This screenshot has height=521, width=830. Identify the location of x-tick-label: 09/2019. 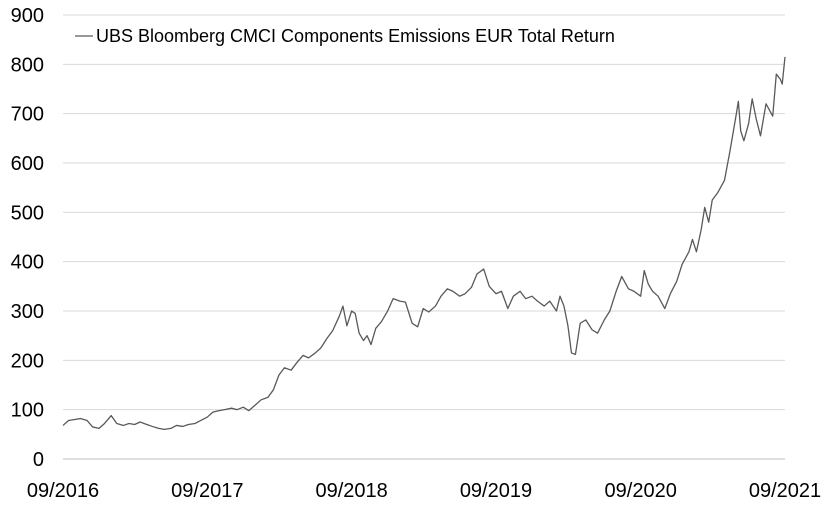
(496, 491).